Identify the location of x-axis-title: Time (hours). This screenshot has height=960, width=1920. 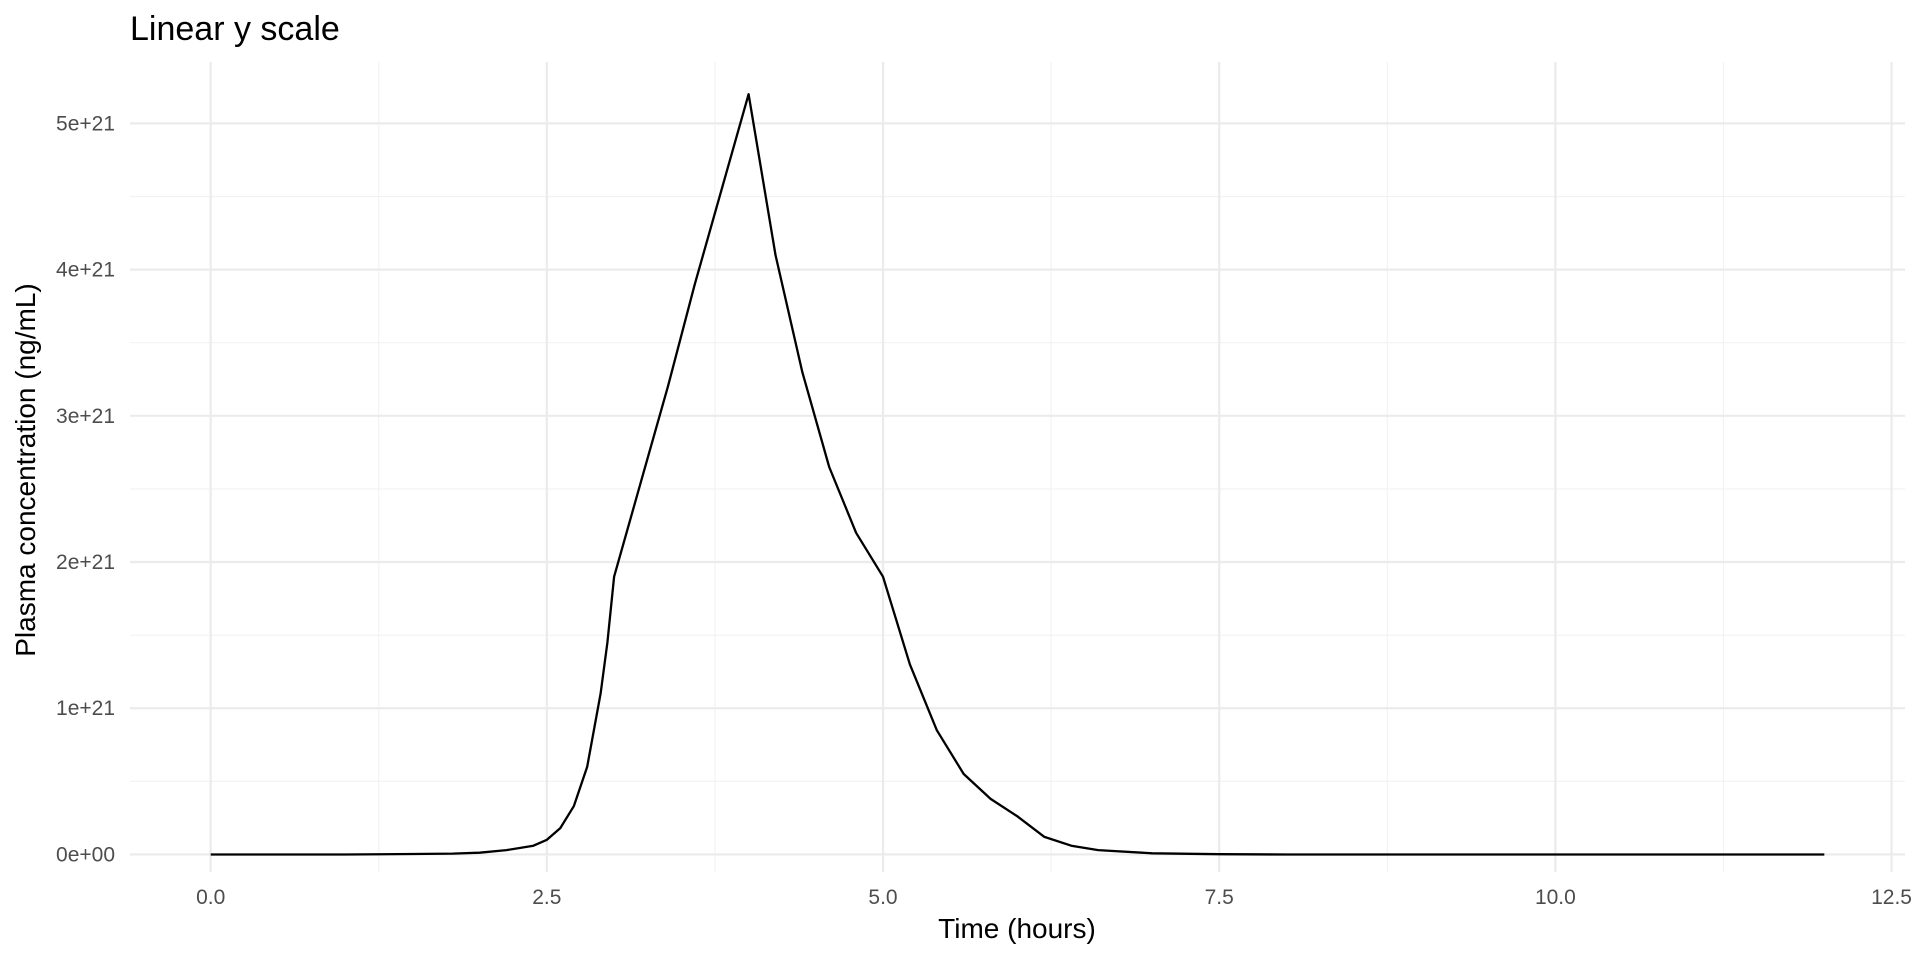
(1017, 928).